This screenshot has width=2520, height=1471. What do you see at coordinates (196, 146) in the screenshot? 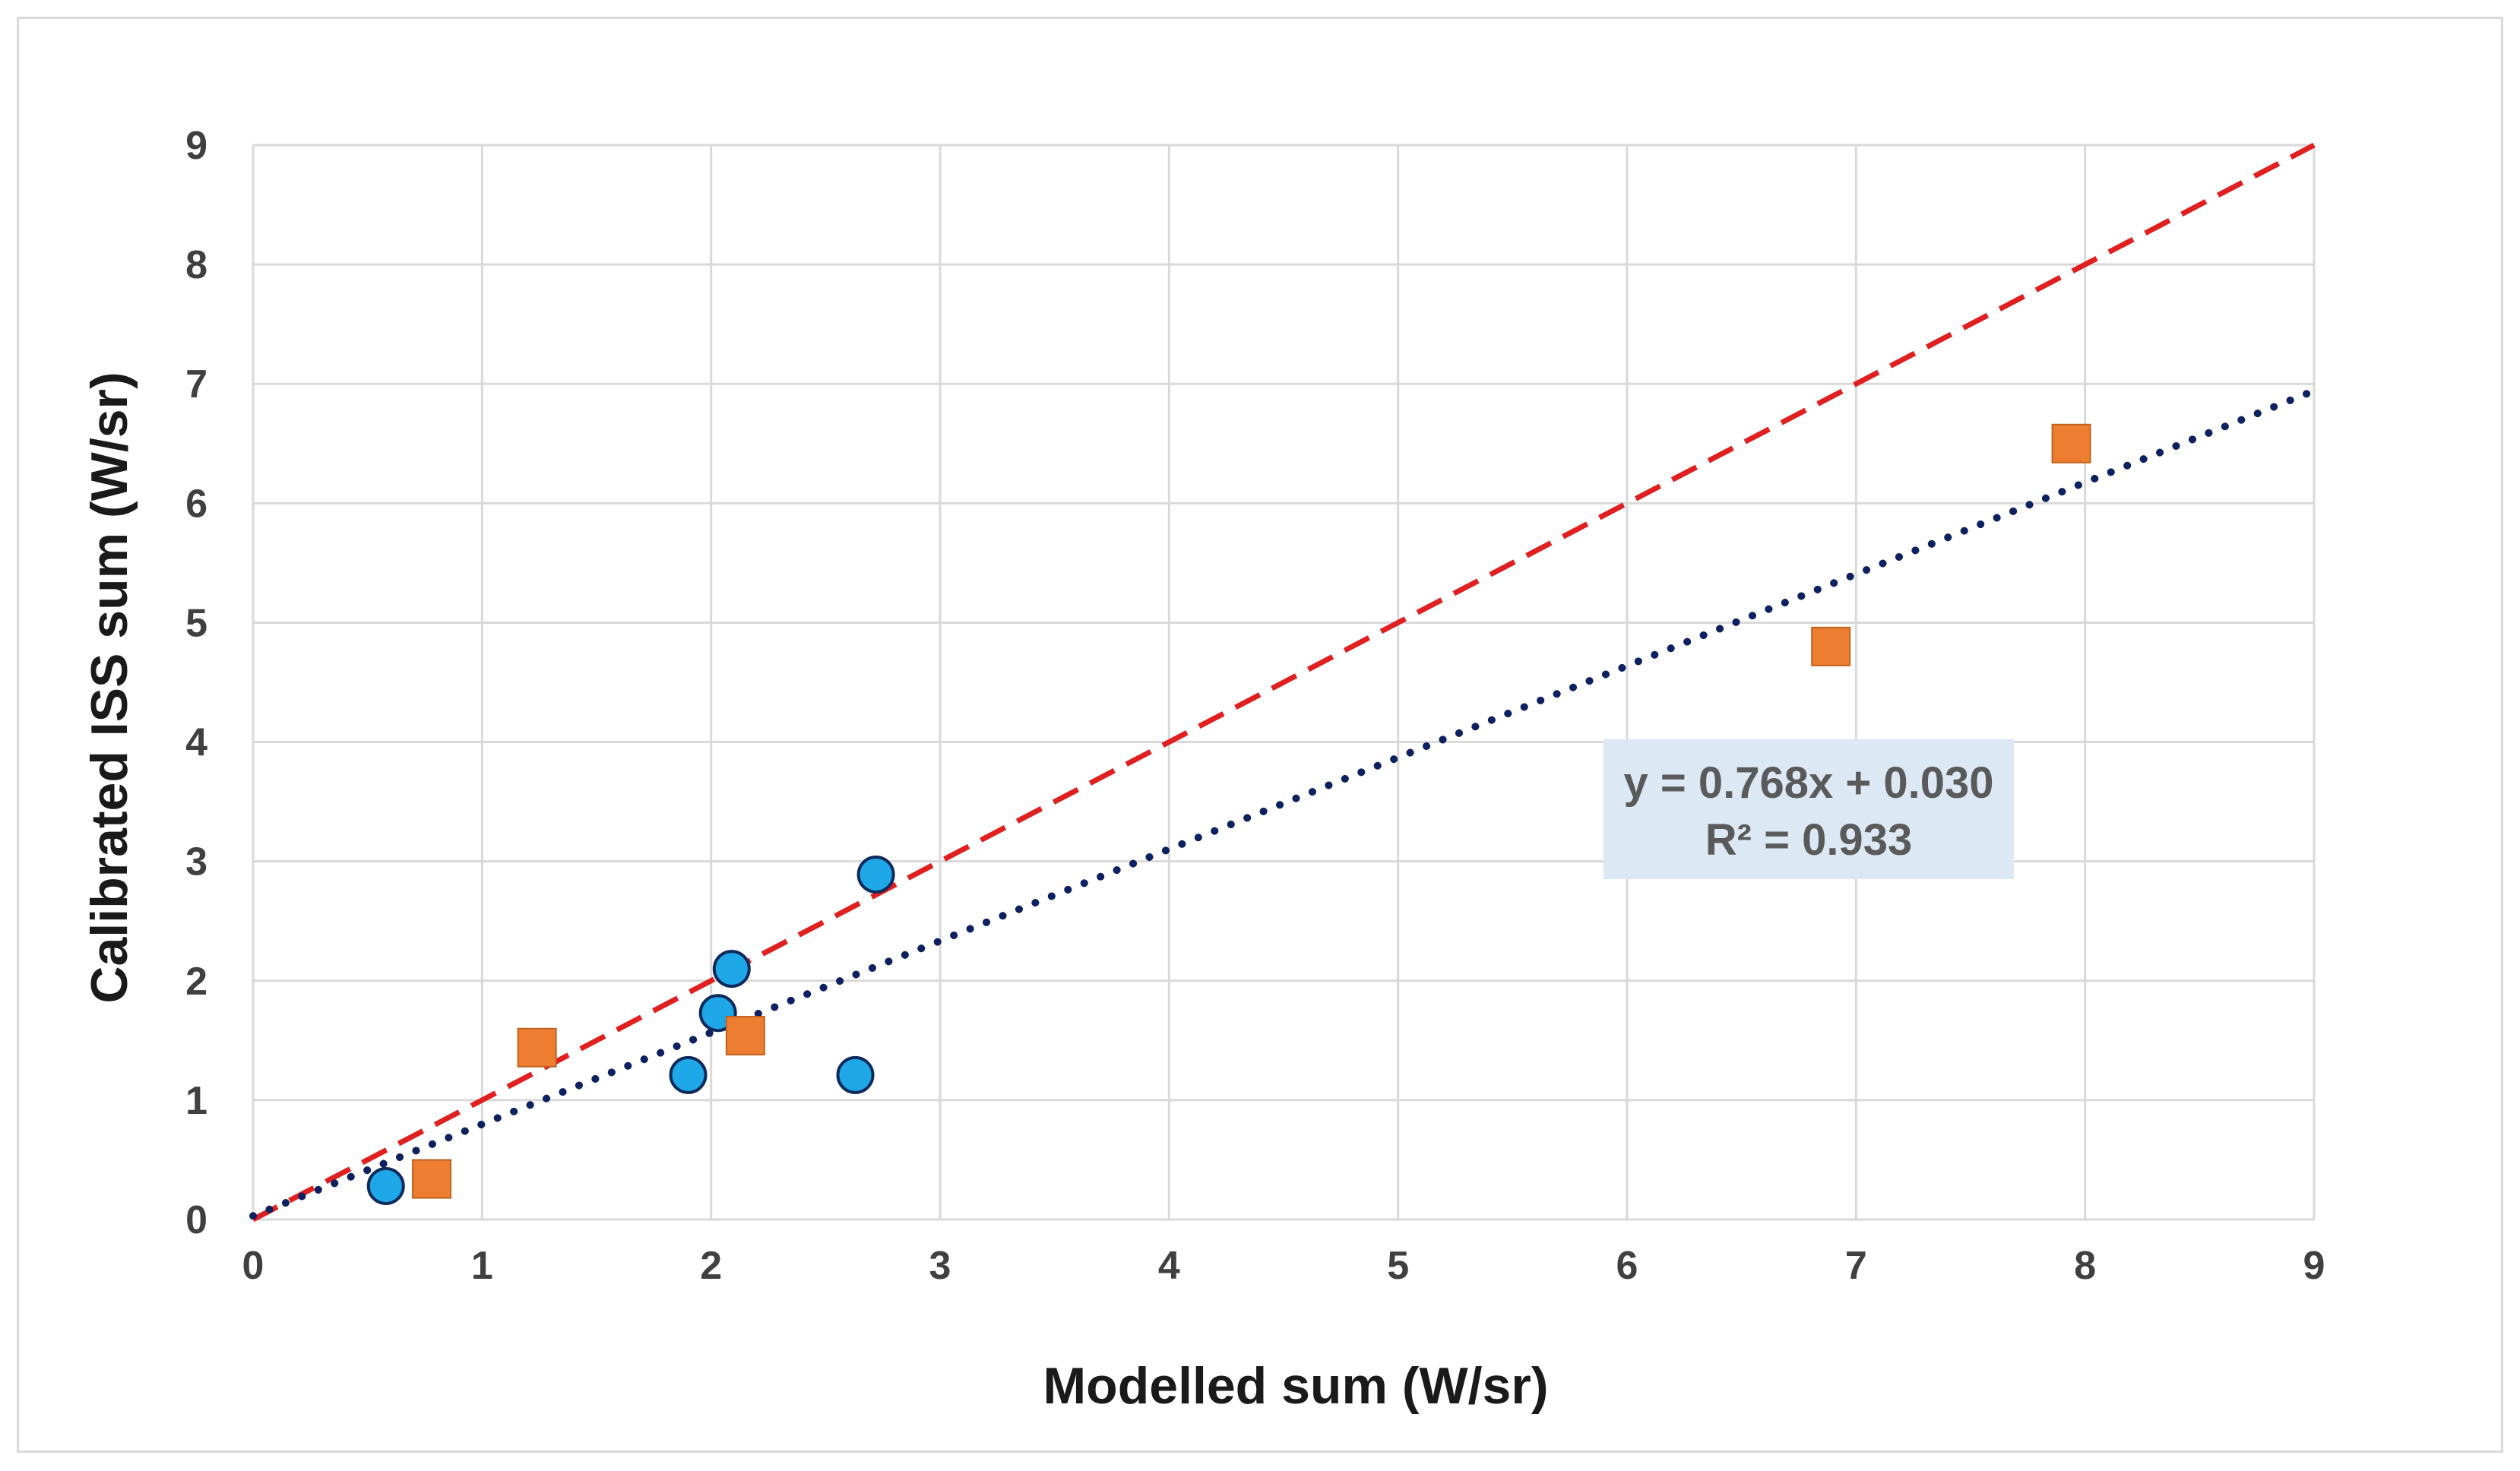
I see `y-tick-label: 9` at bounding box center [196, 146].